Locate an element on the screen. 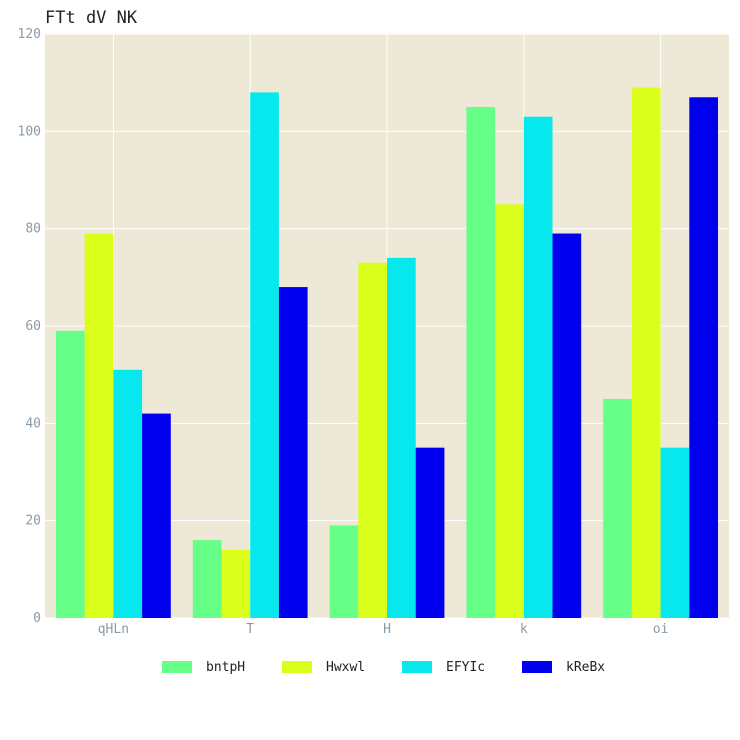 The height and width of the screenshot is (740, 740). x-tick-label: oi is located at coordinates (661, 629).